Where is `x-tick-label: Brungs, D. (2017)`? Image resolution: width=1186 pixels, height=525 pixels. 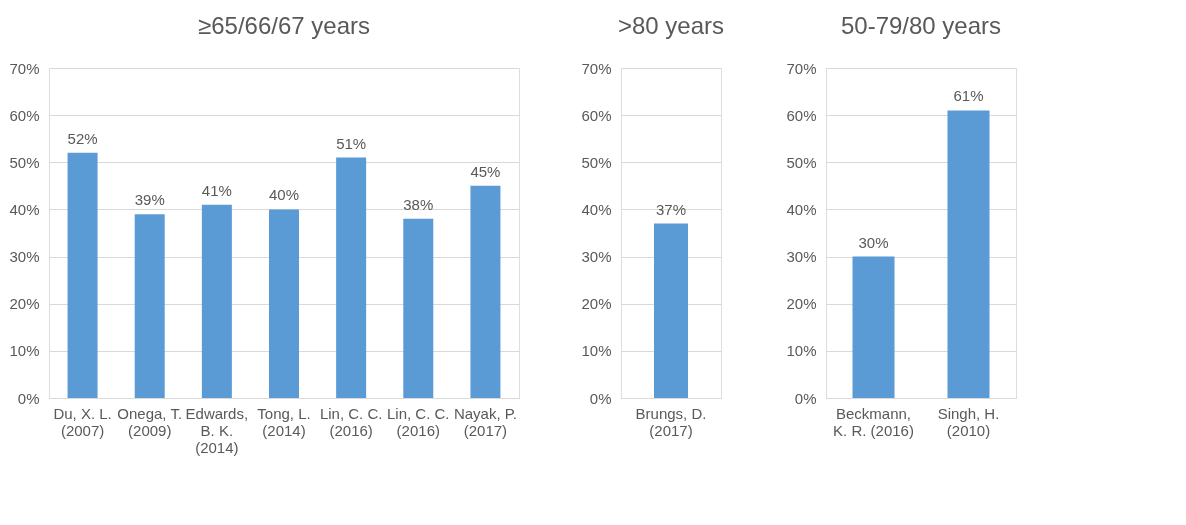 x-tick-label: Brungs, D. (2017) is located at coordinates (671, 421).